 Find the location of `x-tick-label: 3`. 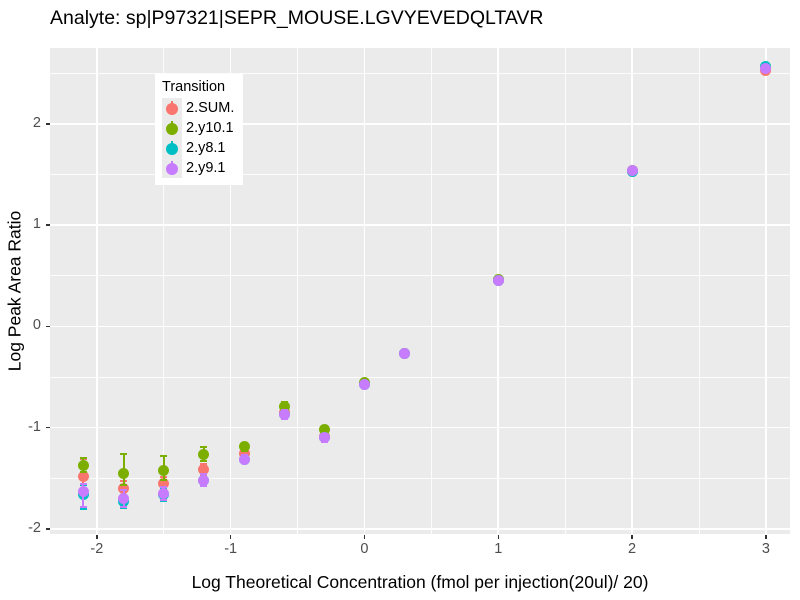

x-tick-label: 3 is located at coordinates (765, 549).